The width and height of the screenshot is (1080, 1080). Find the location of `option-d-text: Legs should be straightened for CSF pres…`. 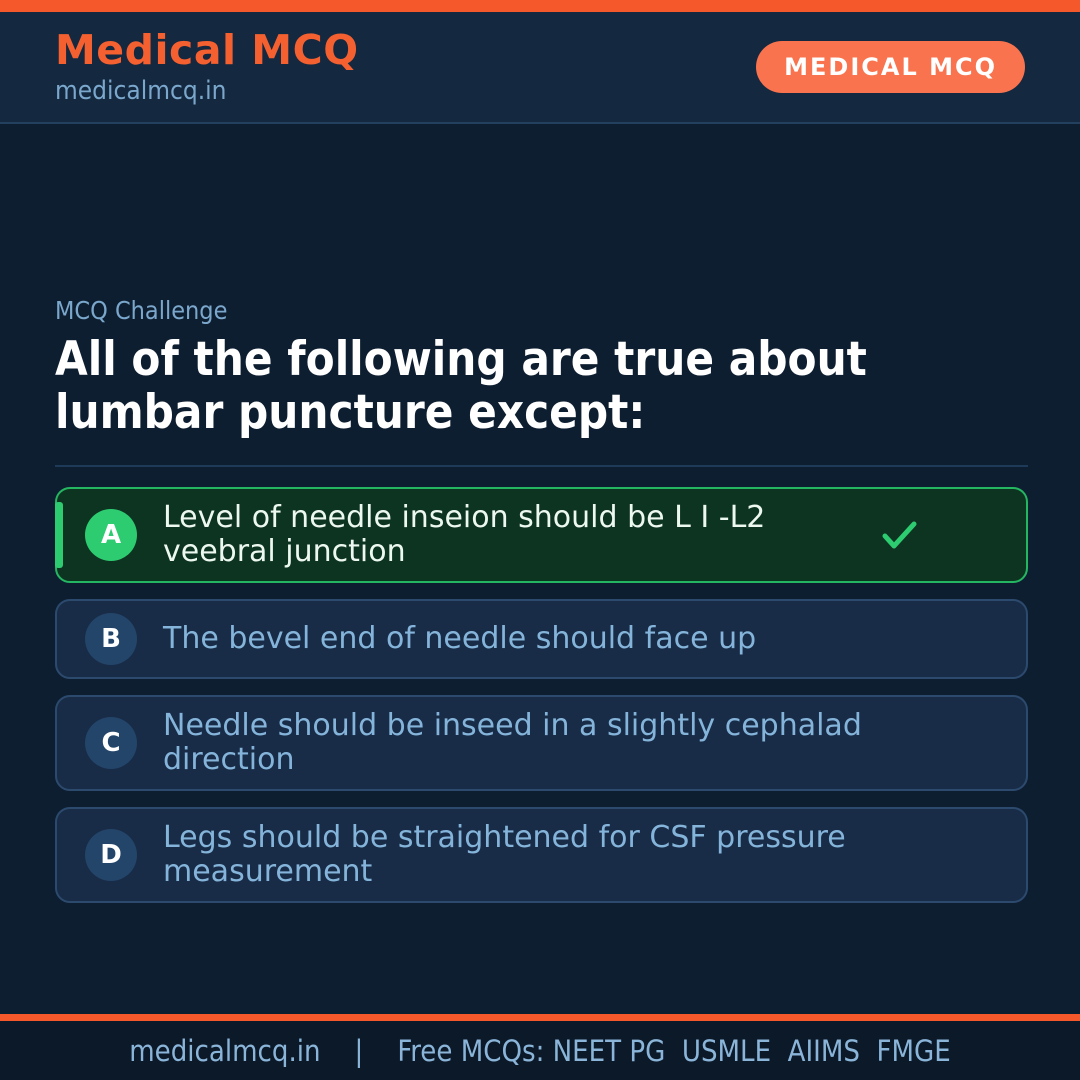

option-d-text: Legs should be straightened for CSF pres… is located at coordinates (504, 854).